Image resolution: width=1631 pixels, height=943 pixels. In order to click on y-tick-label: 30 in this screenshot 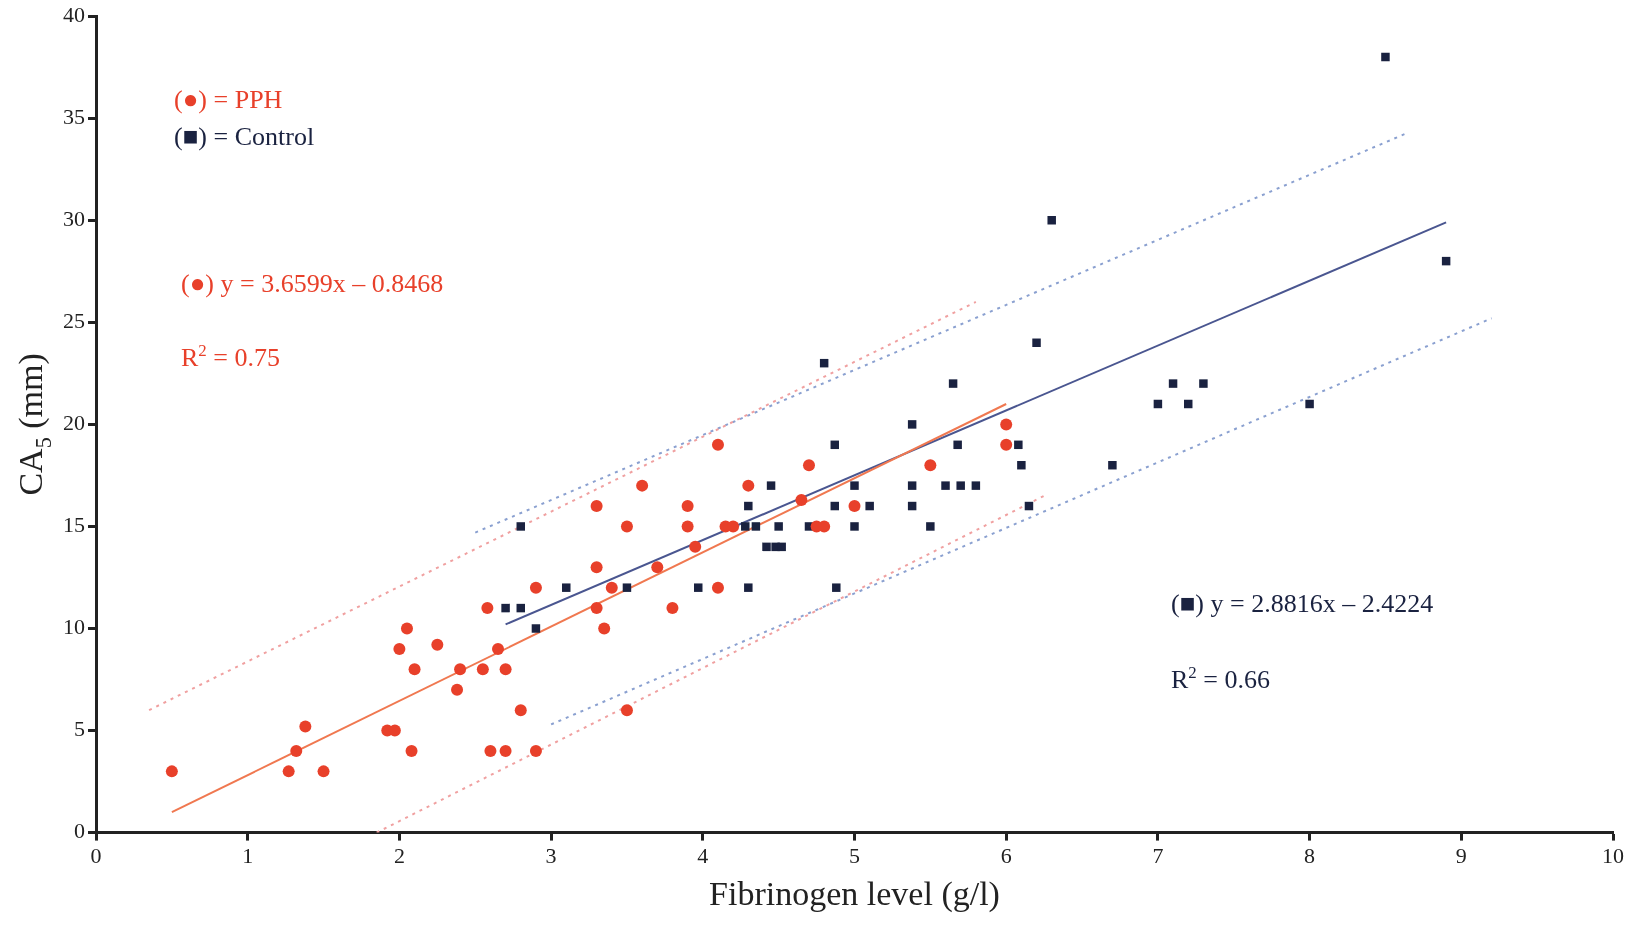, I will do `click(74, 219)`.